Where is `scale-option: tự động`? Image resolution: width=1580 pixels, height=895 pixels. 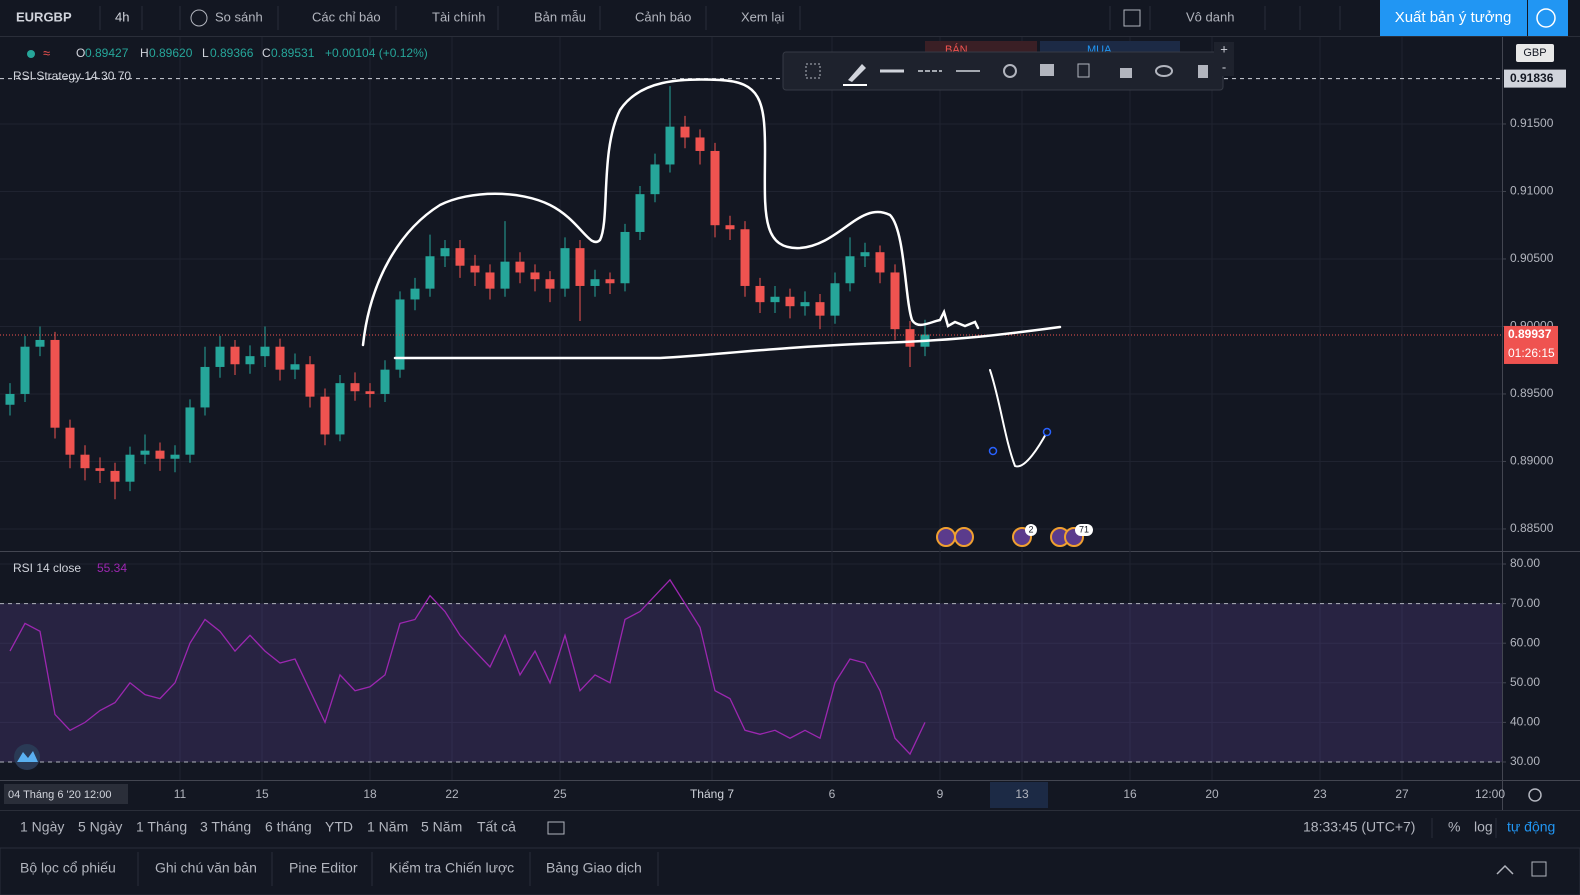
scale-option: tự động is located at coordinates (1531, 827).